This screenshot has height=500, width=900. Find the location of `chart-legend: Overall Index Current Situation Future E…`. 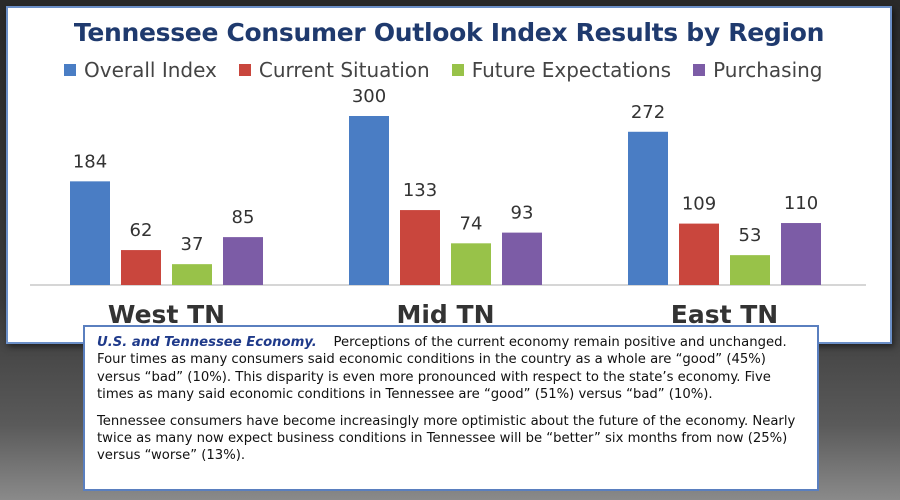

chart-legend: Overall Index Current Situation Future E… is located at coordinates (443, 70).